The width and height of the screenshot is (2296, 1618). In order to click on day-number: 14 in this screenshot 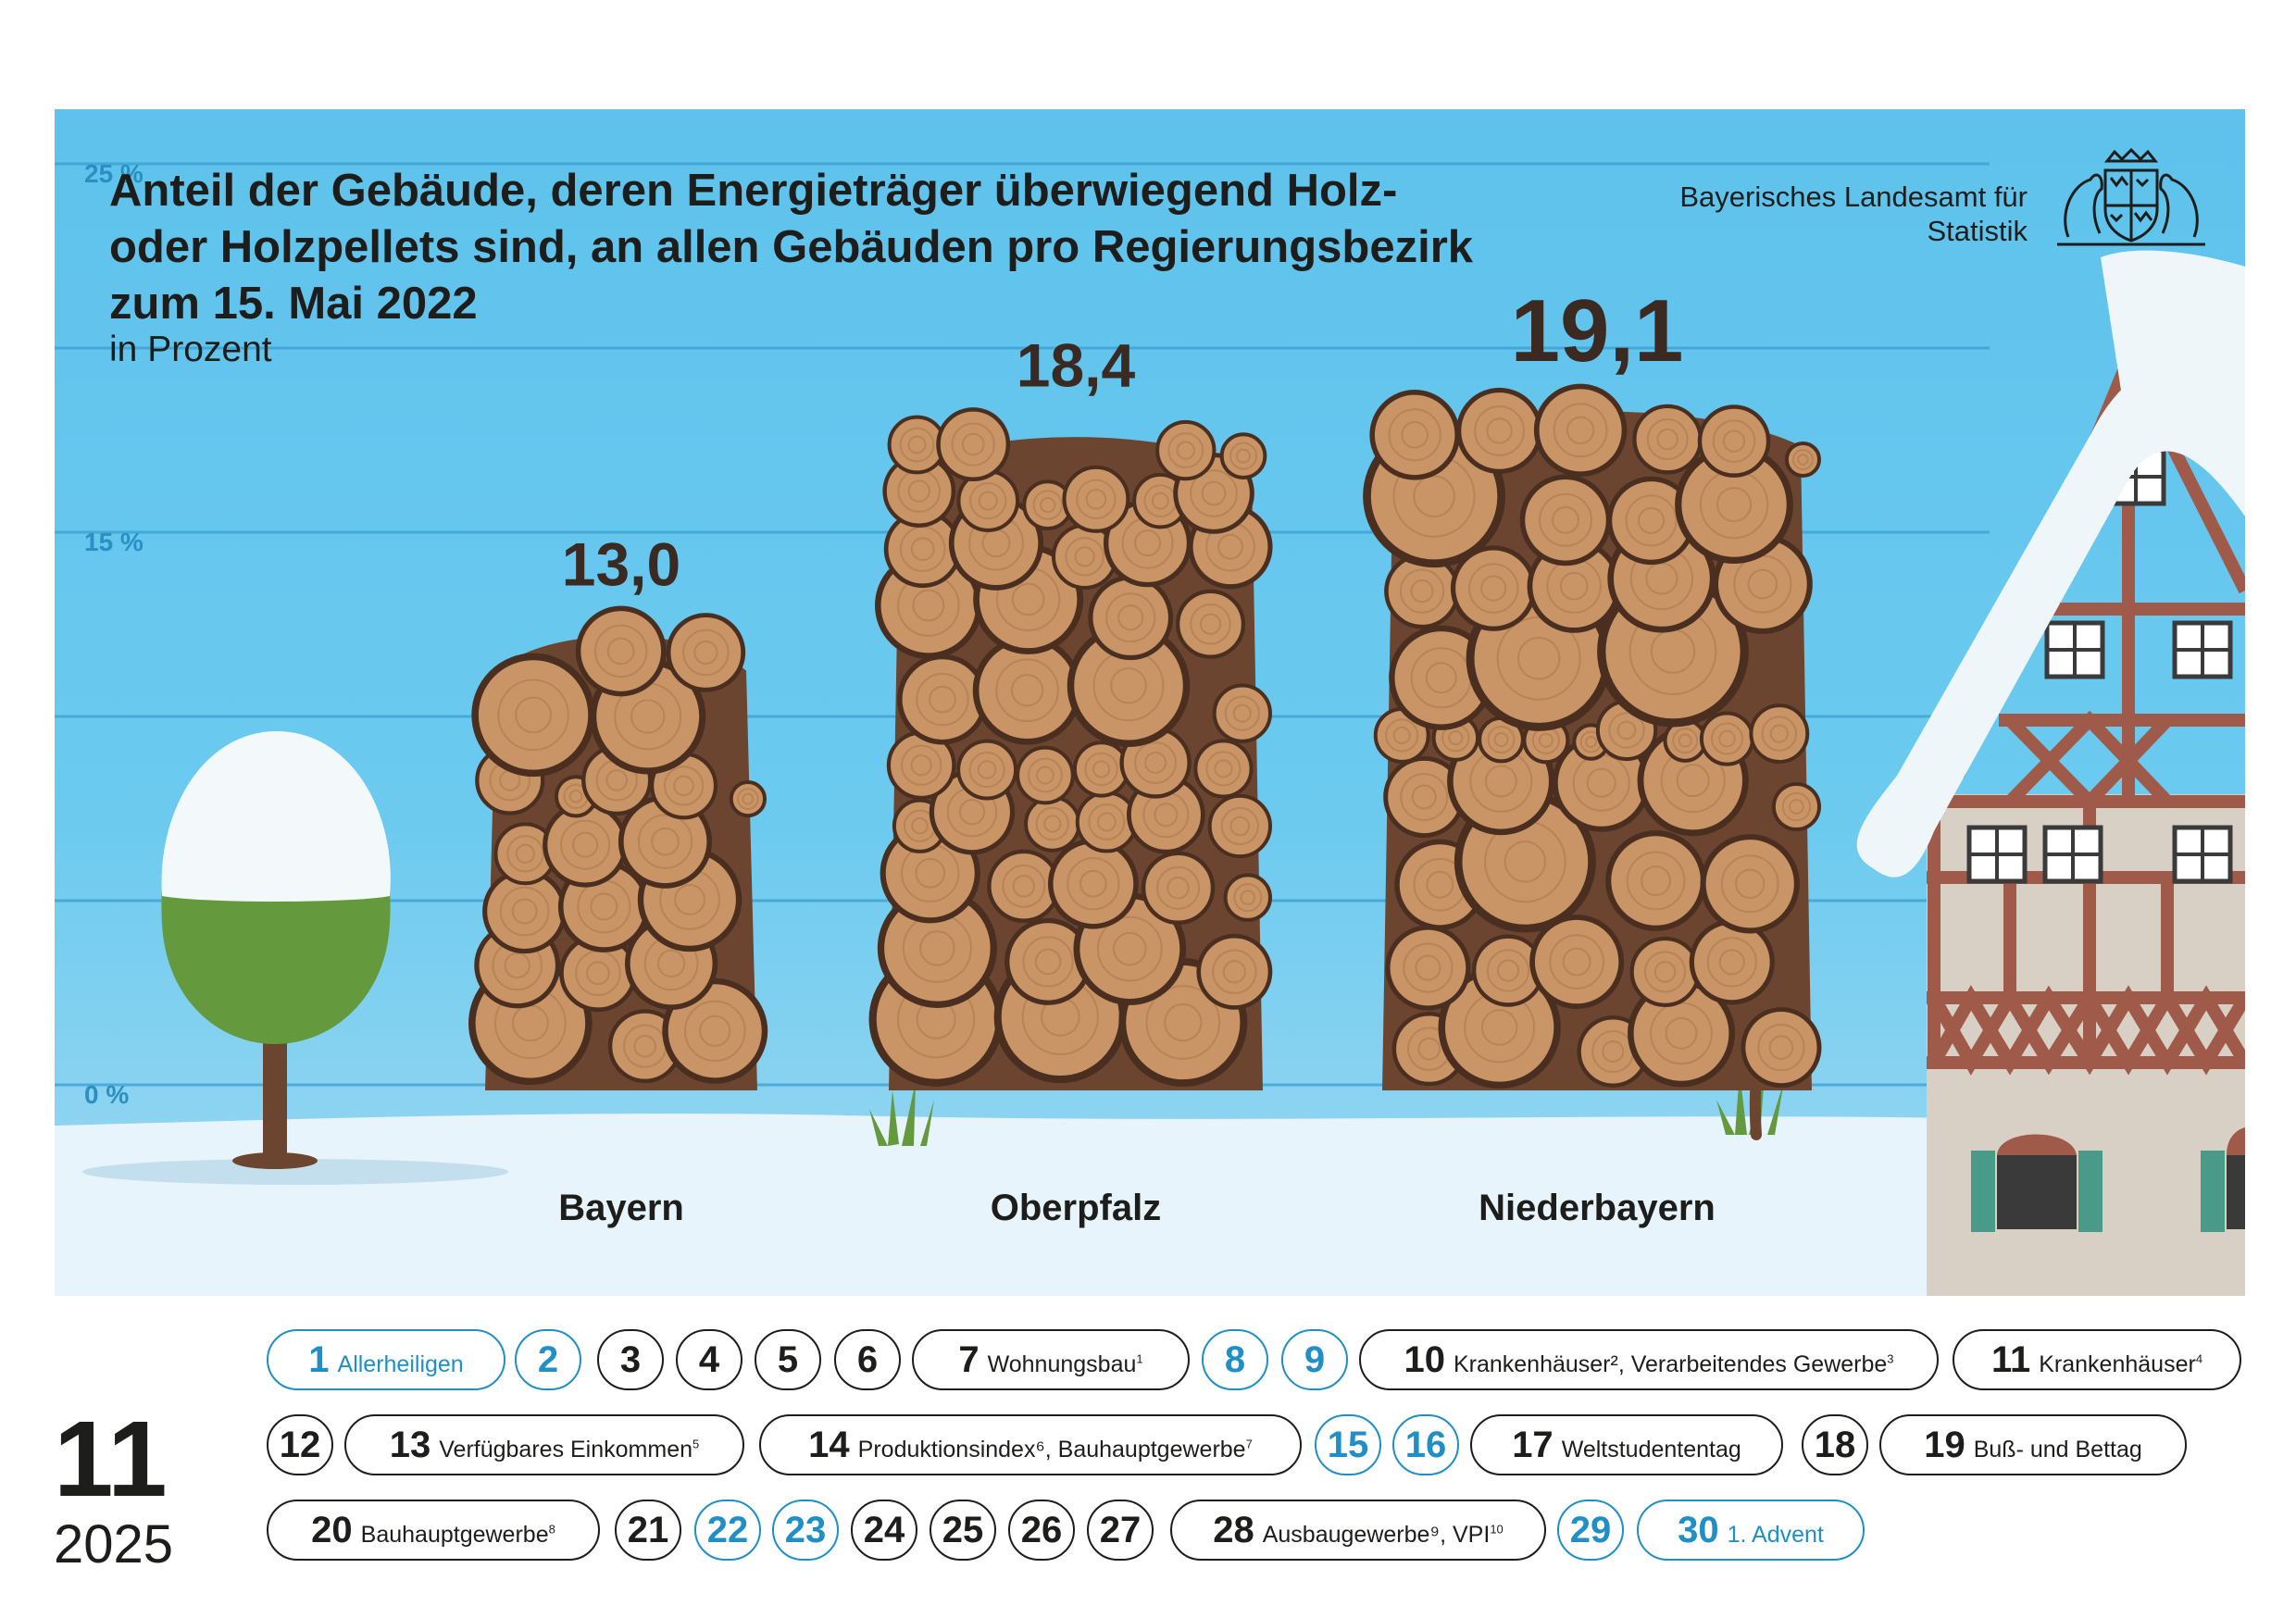, I will do `click(829, 1444)`.